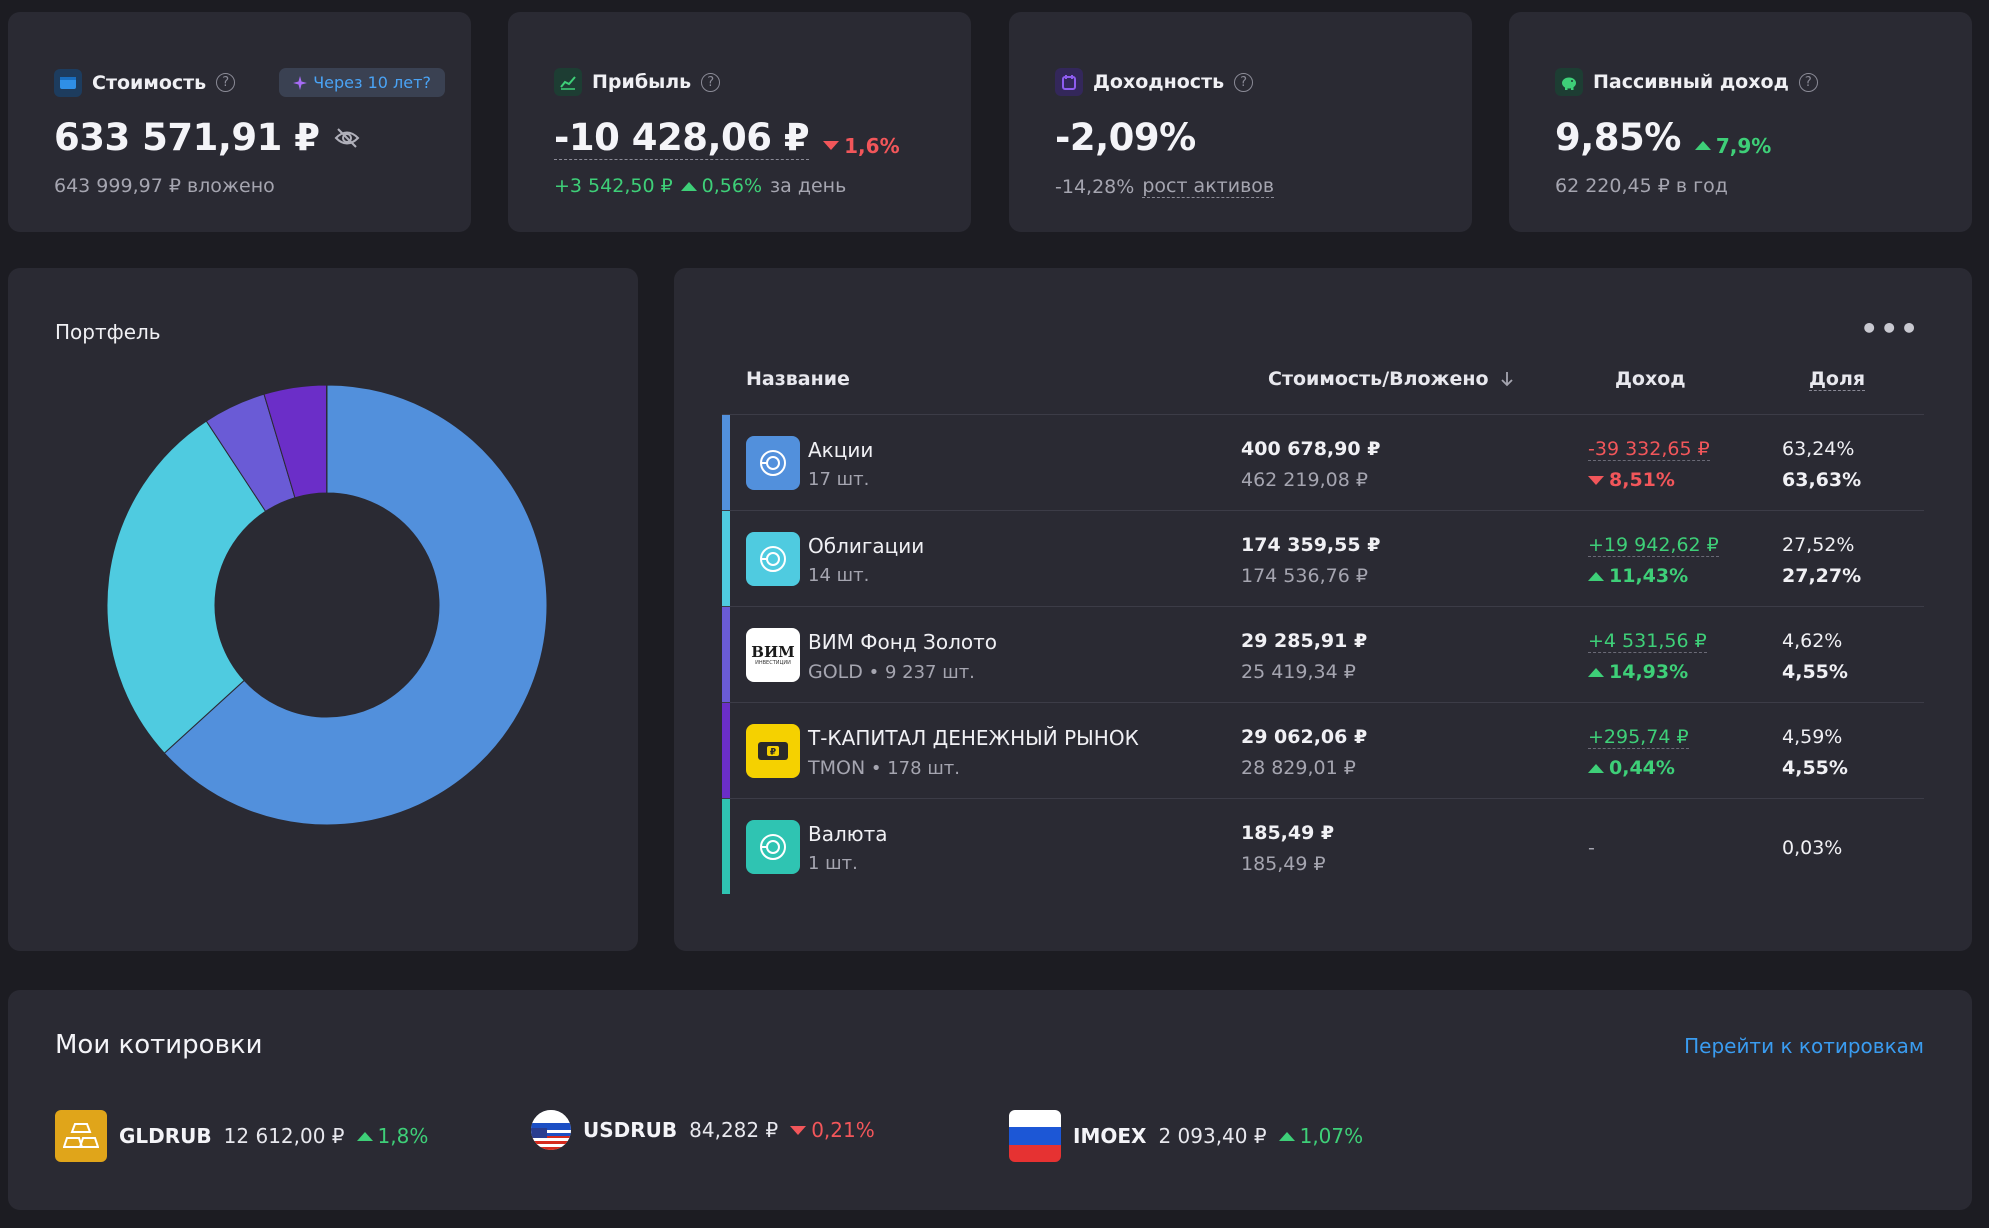  I want to click on quote-ticker: GLDRUB, so click(165, 1136).